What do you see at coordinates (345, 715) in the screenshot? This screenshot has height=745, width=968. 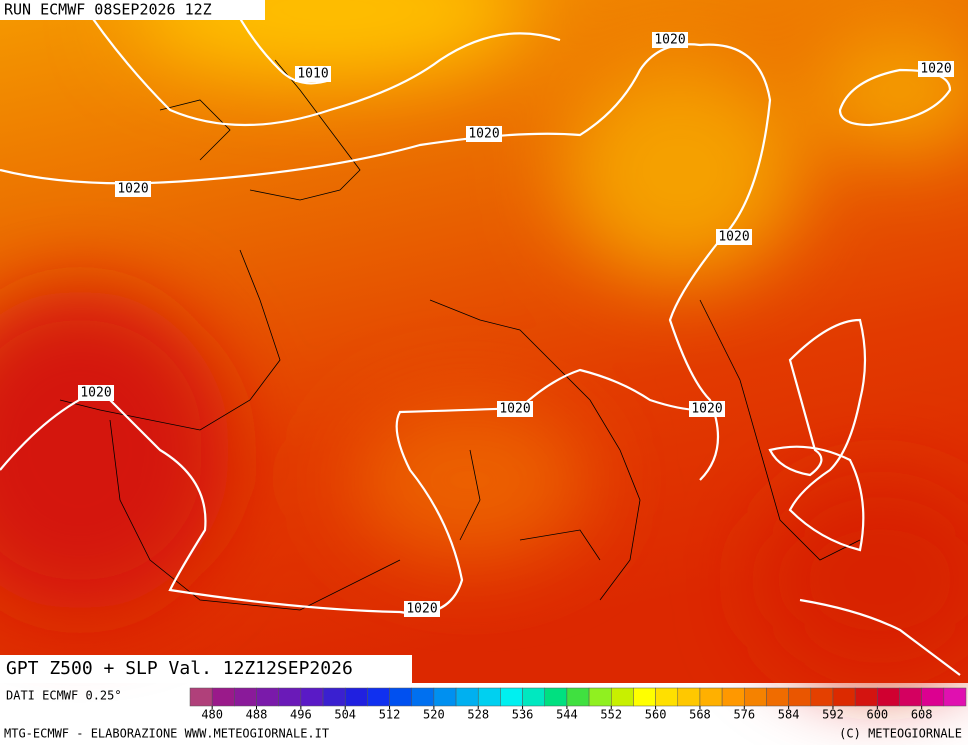 I see `colorbar-tick-label: 504` at bounding box center [345, 715].